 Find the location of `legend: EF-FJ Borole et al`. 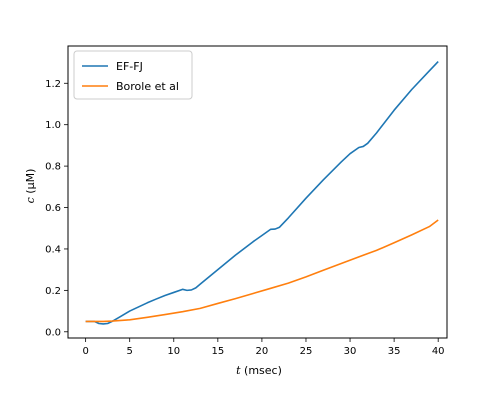

legend: EF-FJ Borole et al is located at coordinates (133, 75).